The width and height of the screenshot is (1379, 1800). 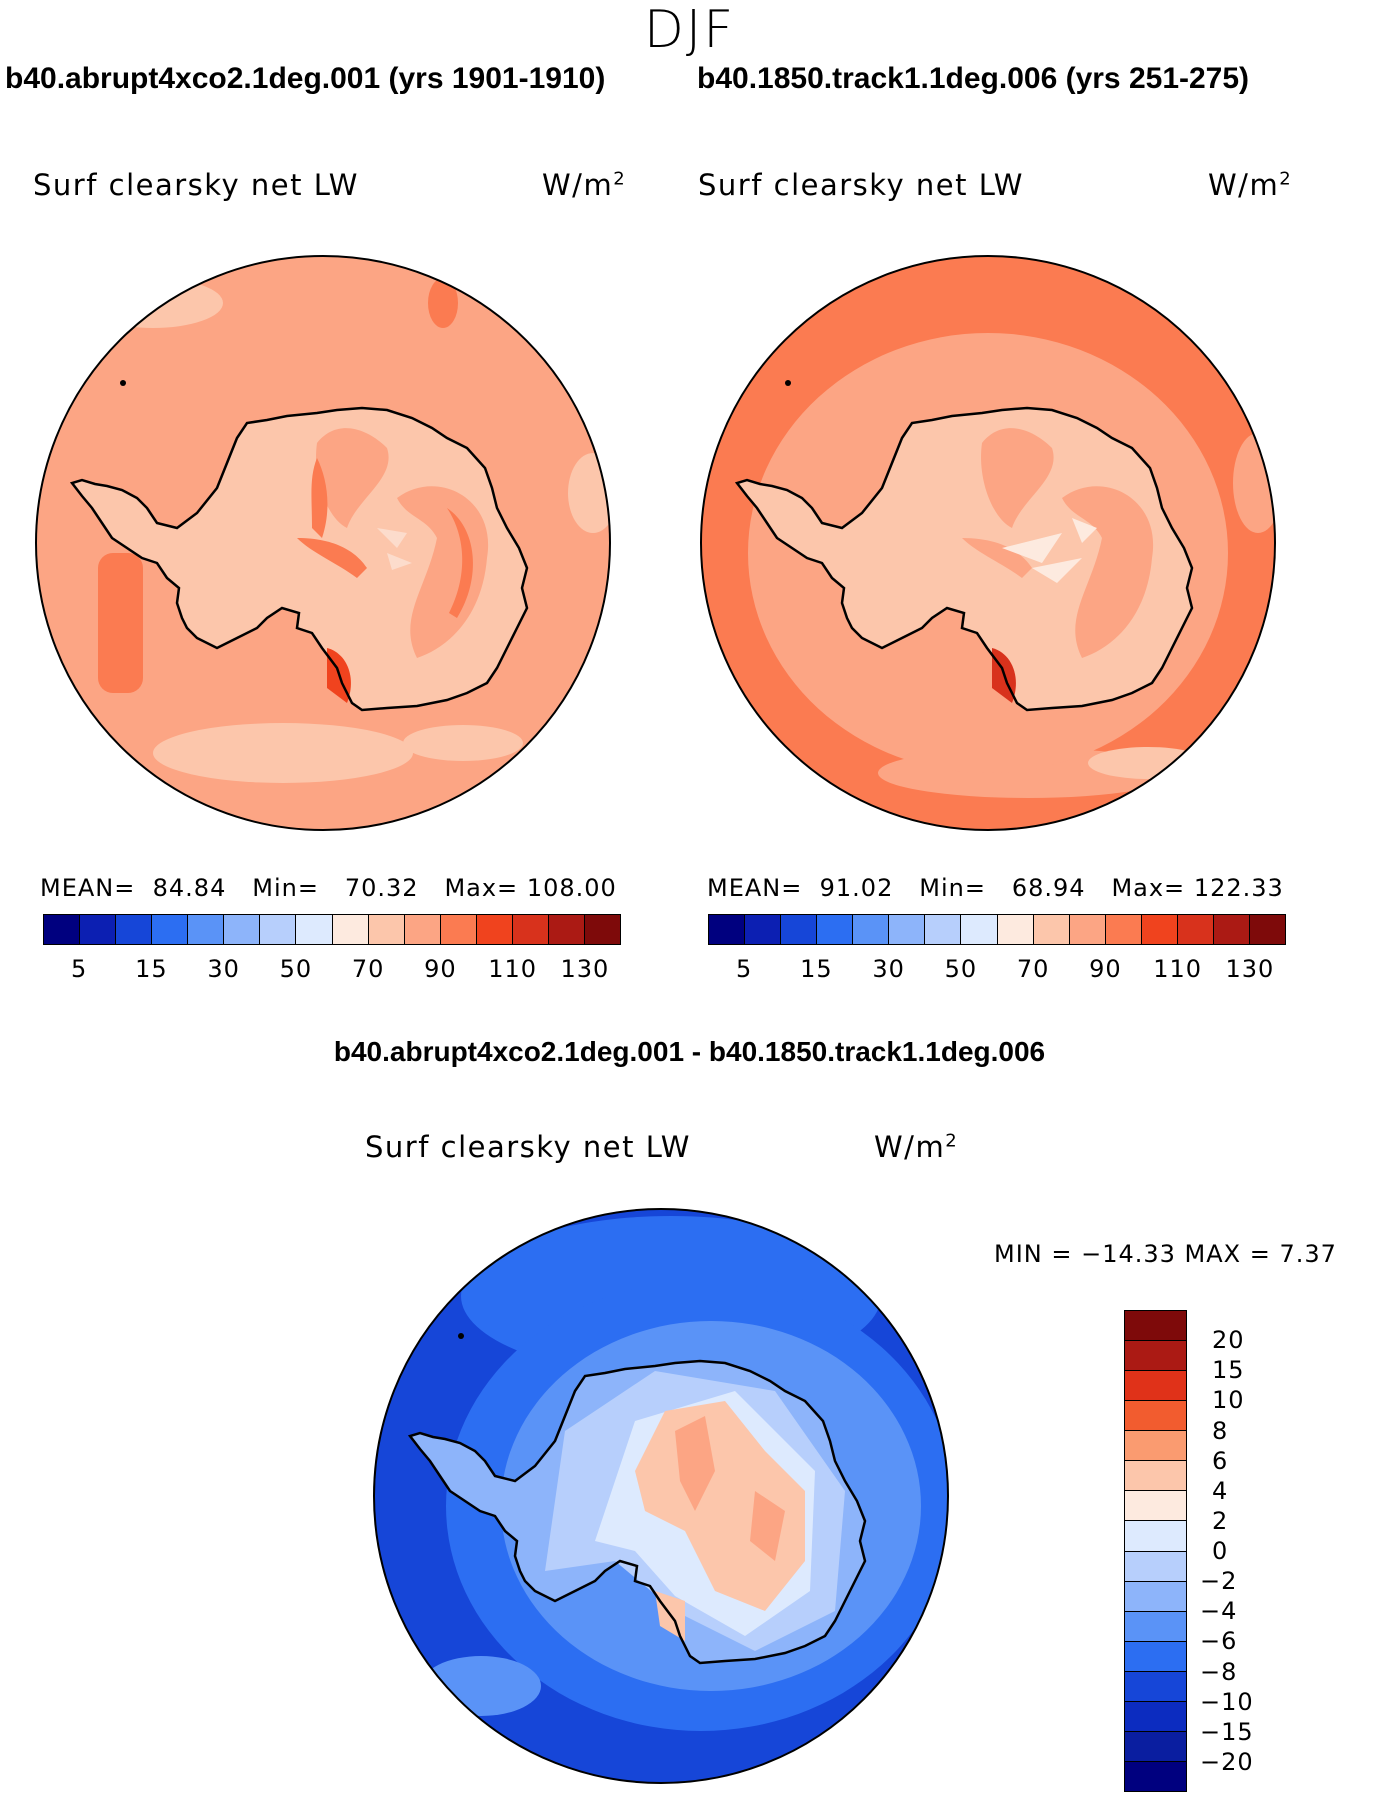 What do you see at coordinates (1220, 1520) in the screenshot?
I see `colorbar-level-label: 2` at bounding box center [1220, 1520].